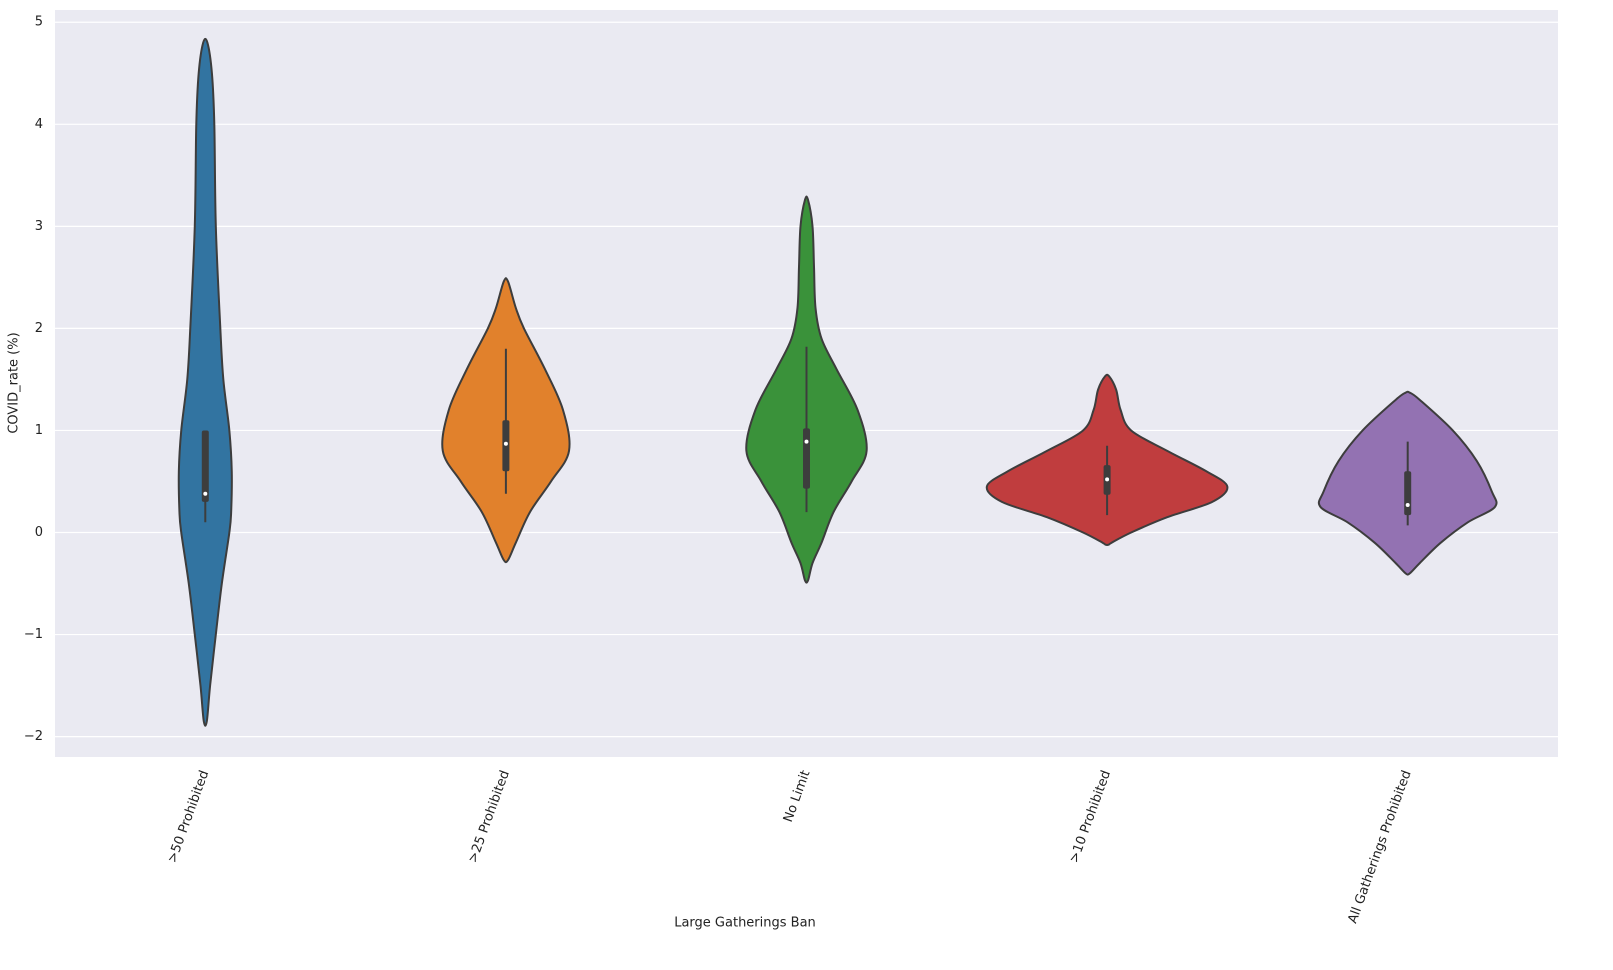 The height and width of the screenshot is (970, 1613). Describe the element at coordinates (39, 22) in the screenshot. I see `y-tick-label: 5` at that location.